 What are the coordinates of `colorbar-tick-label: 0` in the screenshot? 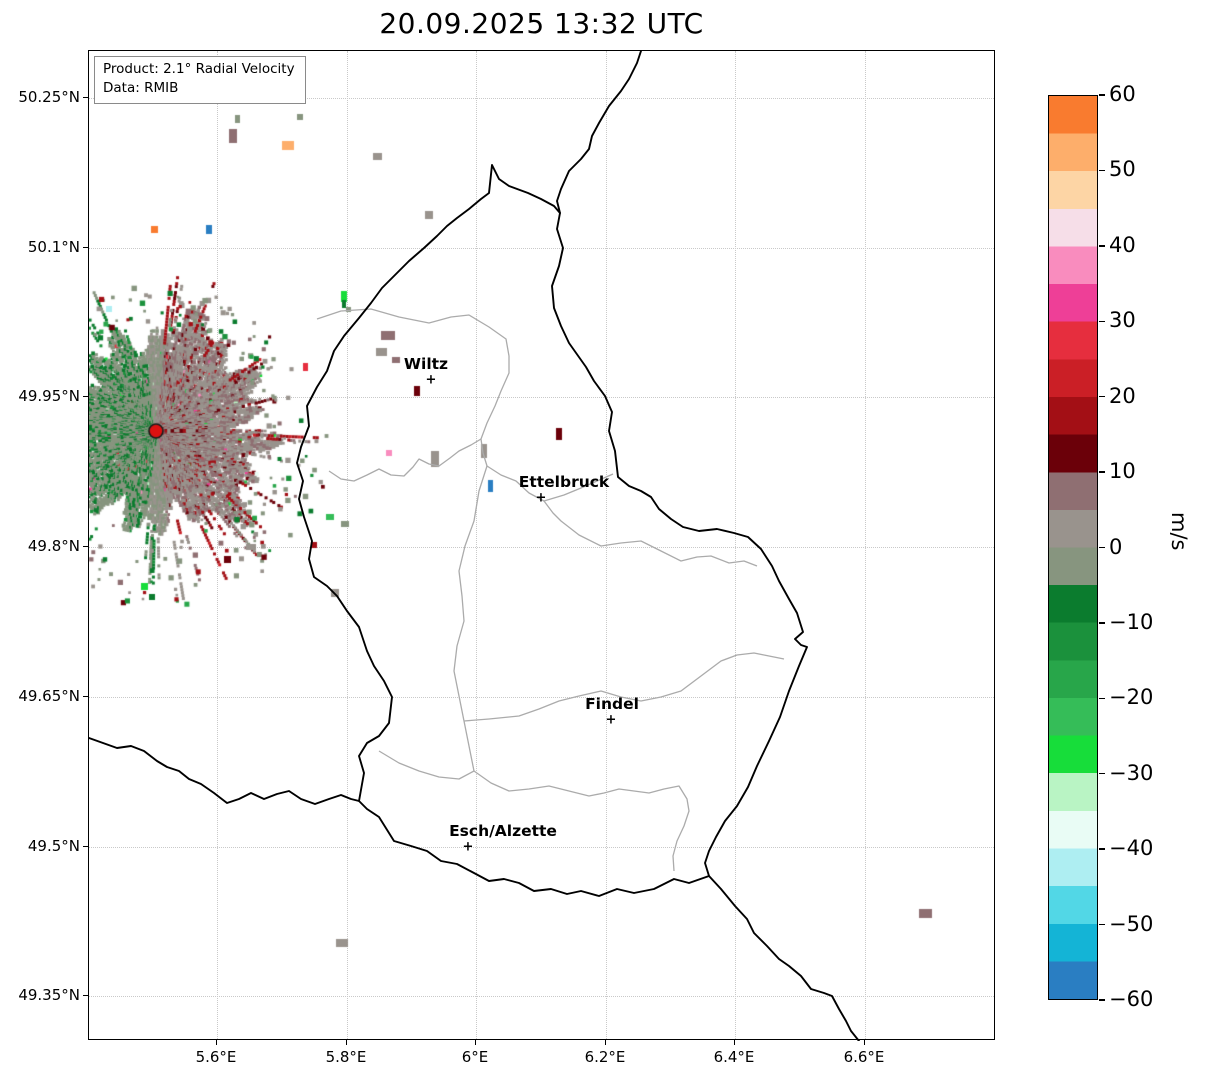 It's located at (1116, 546).